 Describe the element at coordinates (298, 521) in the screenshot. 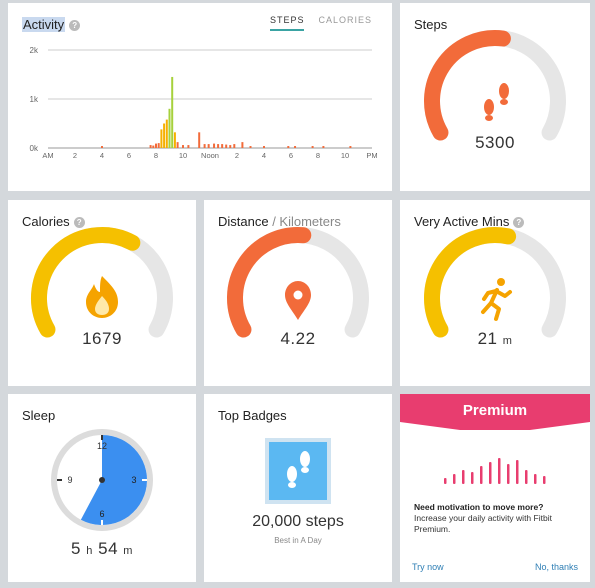

I see `badge-value: 20,000 steps` at that location.